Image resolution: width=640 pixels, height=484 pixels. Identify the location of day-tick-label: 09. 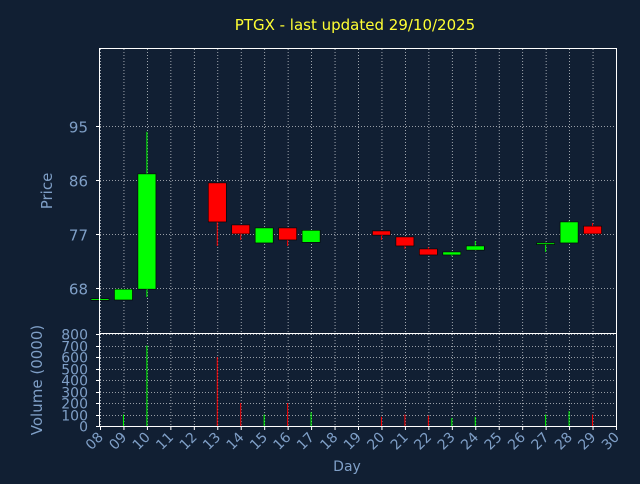
(118, 442).